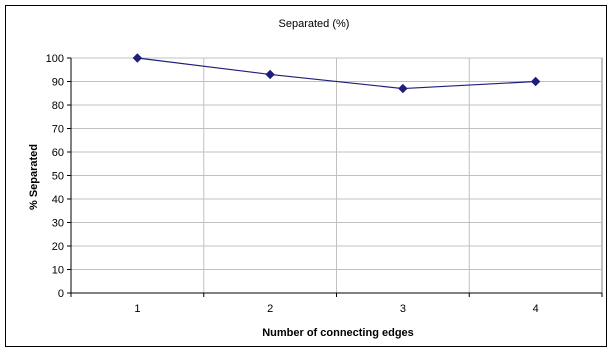 The width and height of the screenshot is (614, 355). What do you see at coordinates (338, 333) in the screenshot?
I see `x-axis-title: Number of connecting edges` at bounding box center [338, 333].